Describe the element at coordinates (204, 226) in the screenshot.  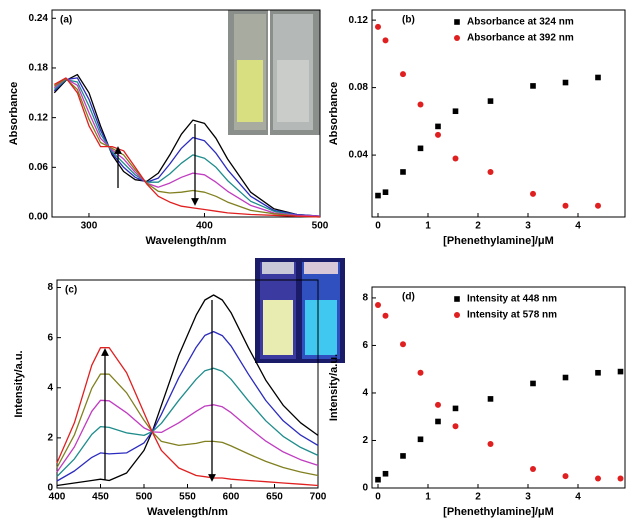
I see `x-tick-label: 400` at that location.